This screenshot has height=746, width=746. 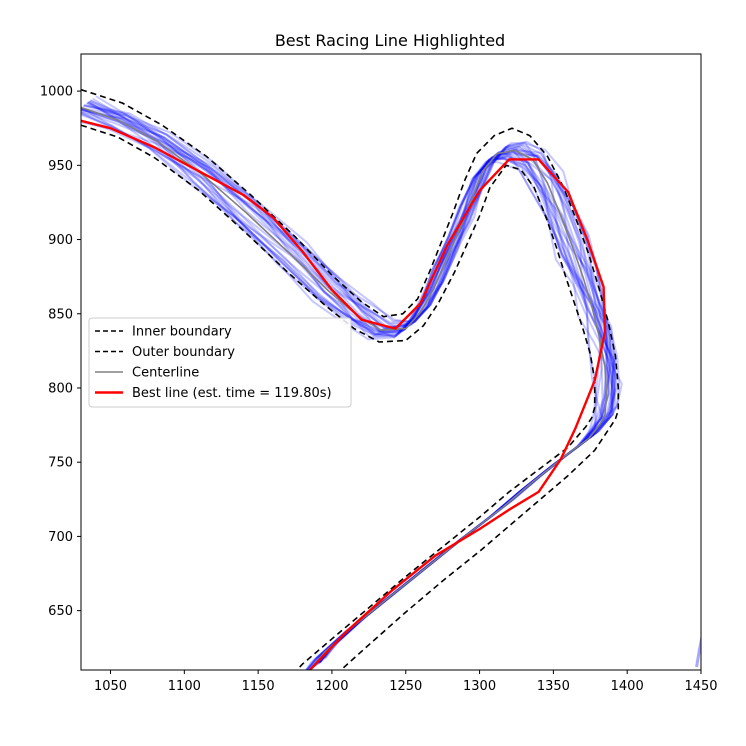 I want to click on legend-label: Inner boundary, so click(x=182, y=332).